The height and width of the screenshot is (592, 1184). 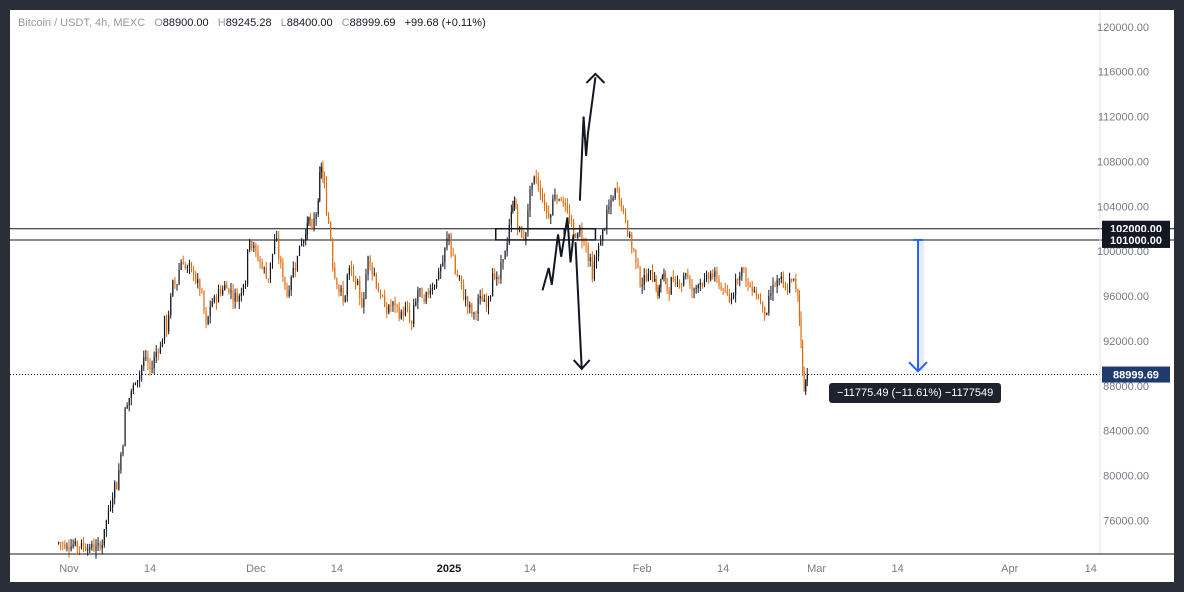 What do you see at coordinates (1009, 569) in the screenshot?
I see `x-tick-label: Apr` at bounding box center [1009, 569].